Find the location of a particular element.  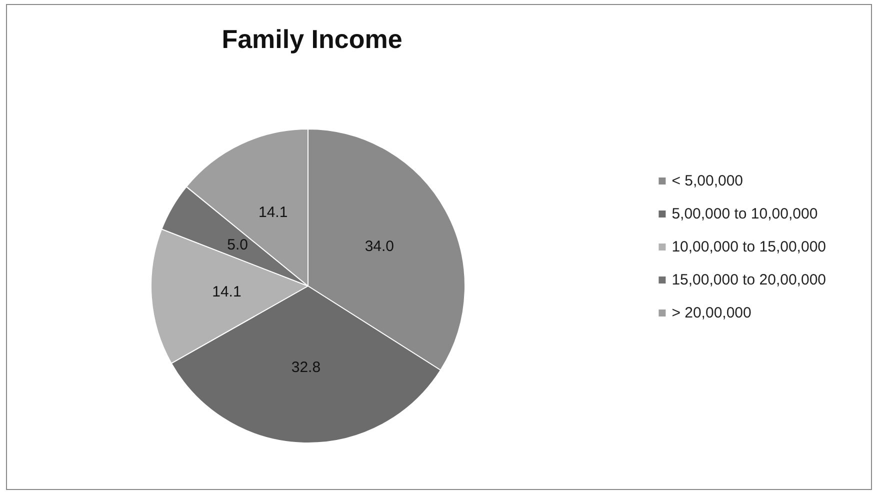

data-label: 5.0 is located at coordinates (237, 245).